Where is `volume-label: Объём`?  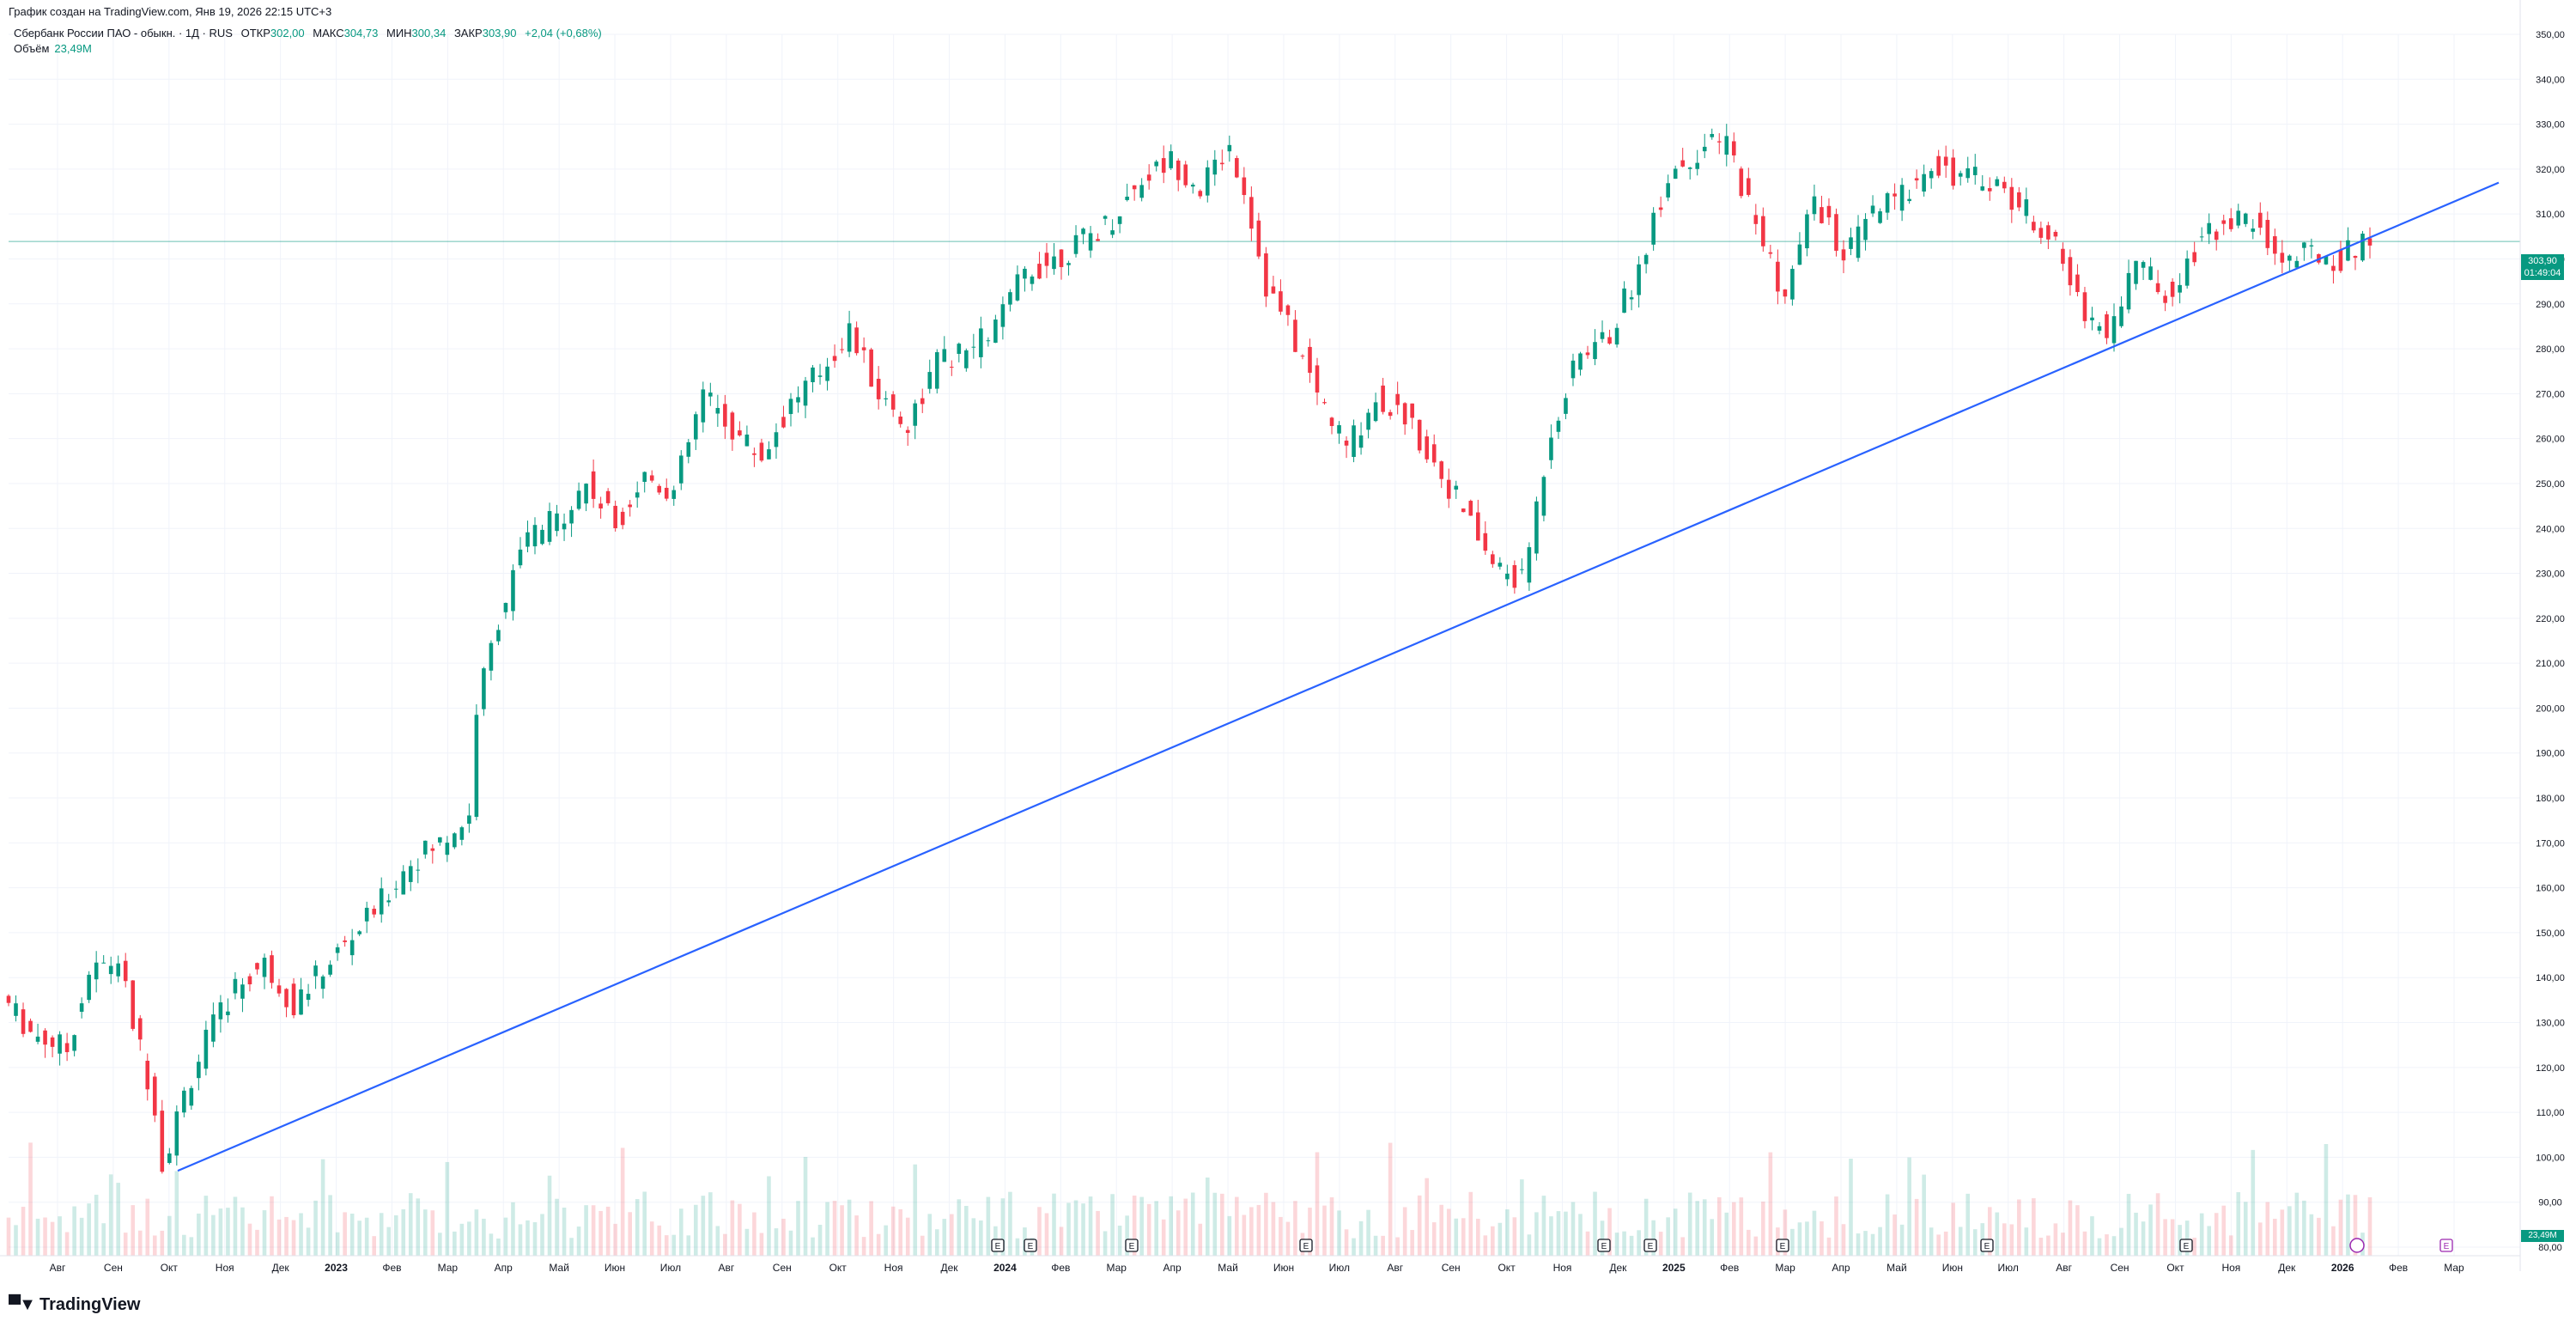
volume-label: Объём is located at coordinates (32, 48).